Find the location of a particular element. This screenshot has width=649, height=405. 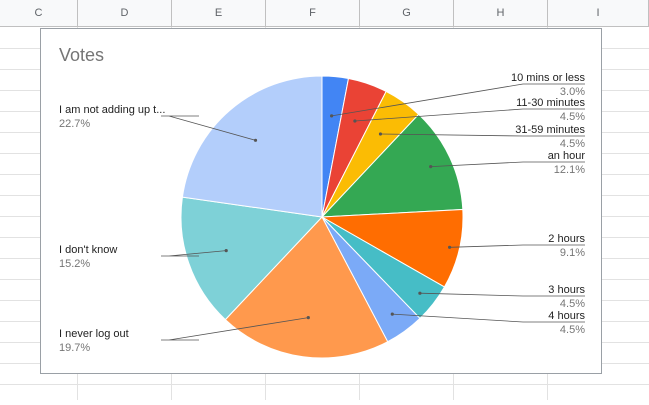

leader-line-i-don-t-know is located at coordinates (194, 253).